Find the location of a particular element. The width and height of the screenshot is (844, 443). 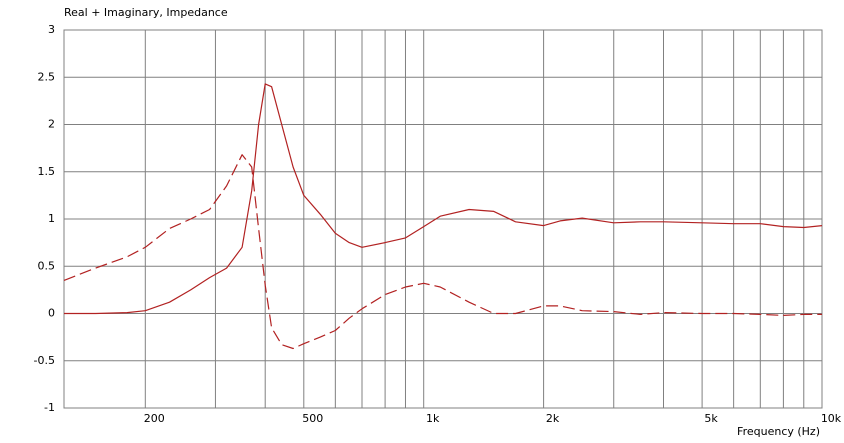

y-tick-label: 1 is located at coordinates (51, 218).